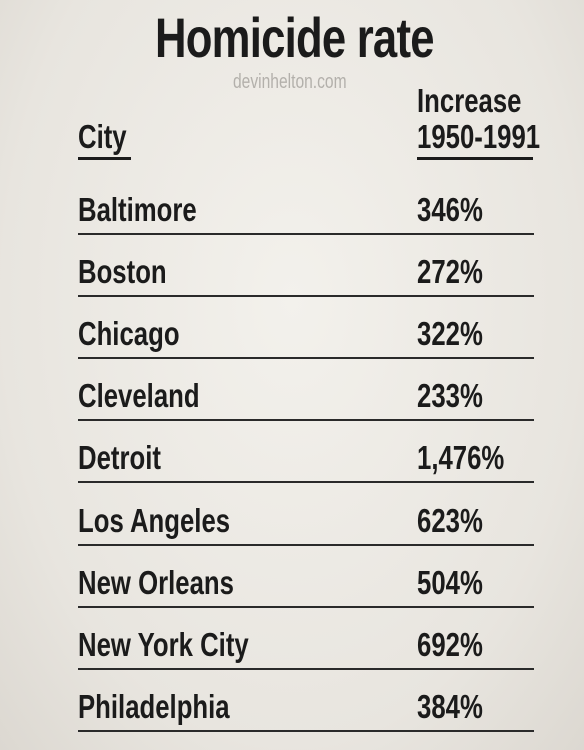  What do you see at coordinates (129, 334) in the screenshot?
I see `city-cell: Chicago` at bounding box center [129, 334].